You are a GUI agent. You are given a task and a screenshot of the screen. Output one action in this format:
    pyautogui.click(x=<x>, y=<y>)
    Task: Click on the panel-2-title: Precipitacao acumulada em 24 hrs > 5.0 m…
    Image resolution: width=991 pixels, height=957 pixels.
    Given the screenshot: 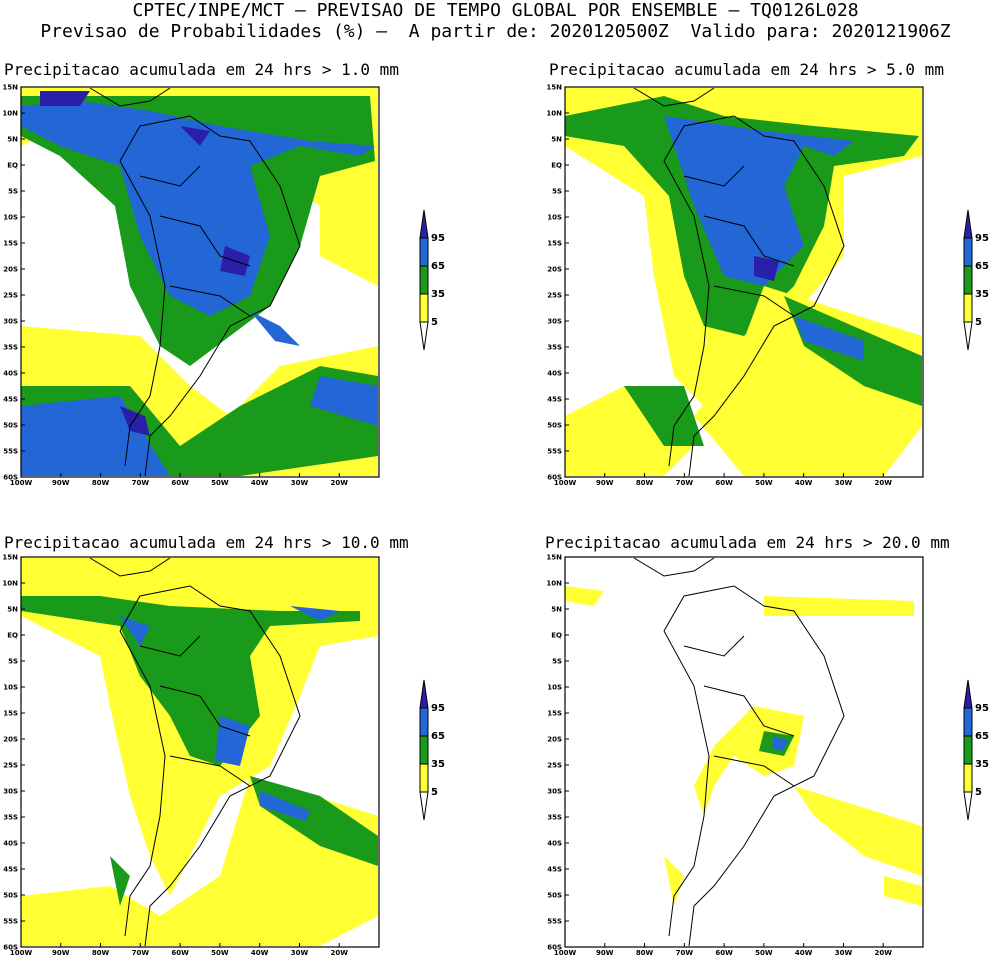 What is the action you would take?
    pyautogui.click(x=746, y=69)
    